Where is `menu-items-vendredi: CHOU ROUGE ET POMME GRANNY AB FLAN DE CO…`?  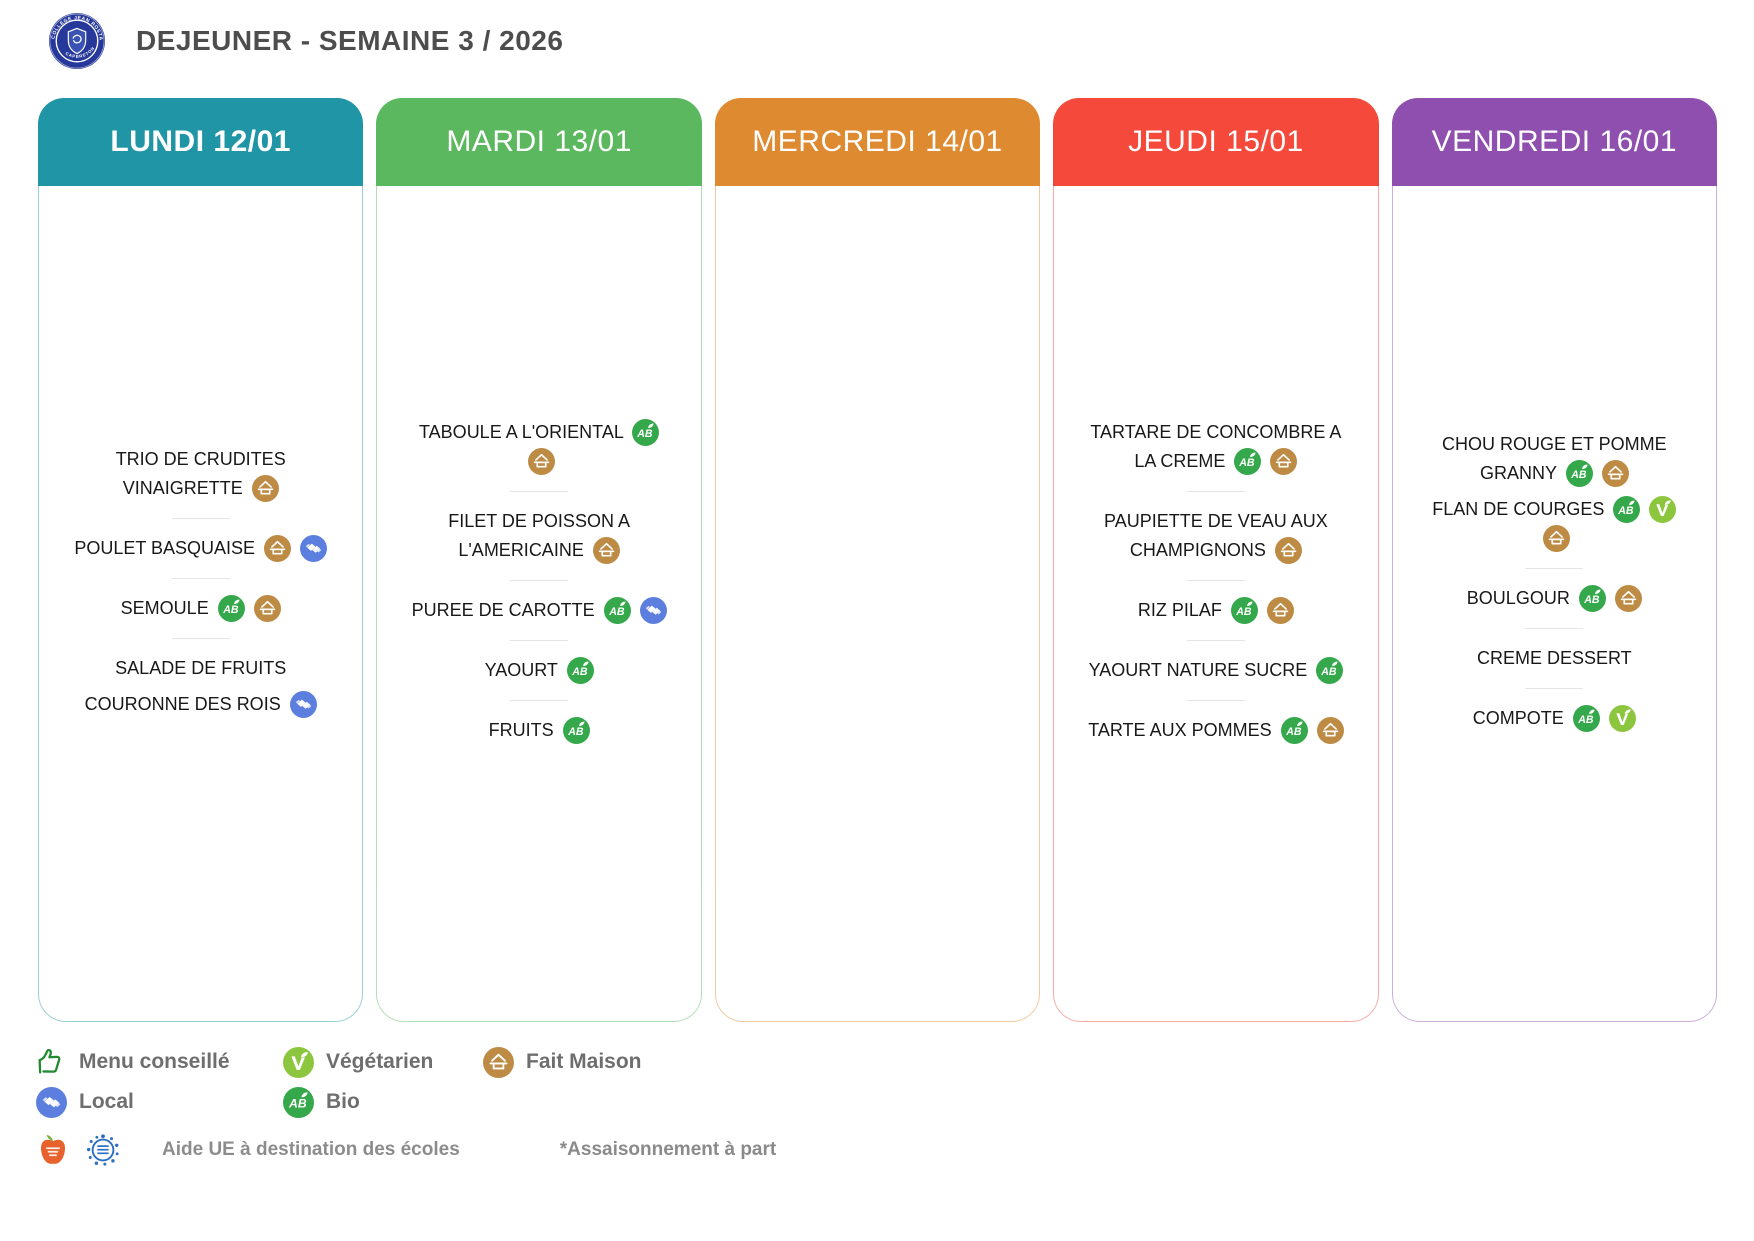
menu-items-vendredi: CHOU ROUGE ET POMME GRANNY AB FLAN DE CO… is located at coordinates (1554, 581).